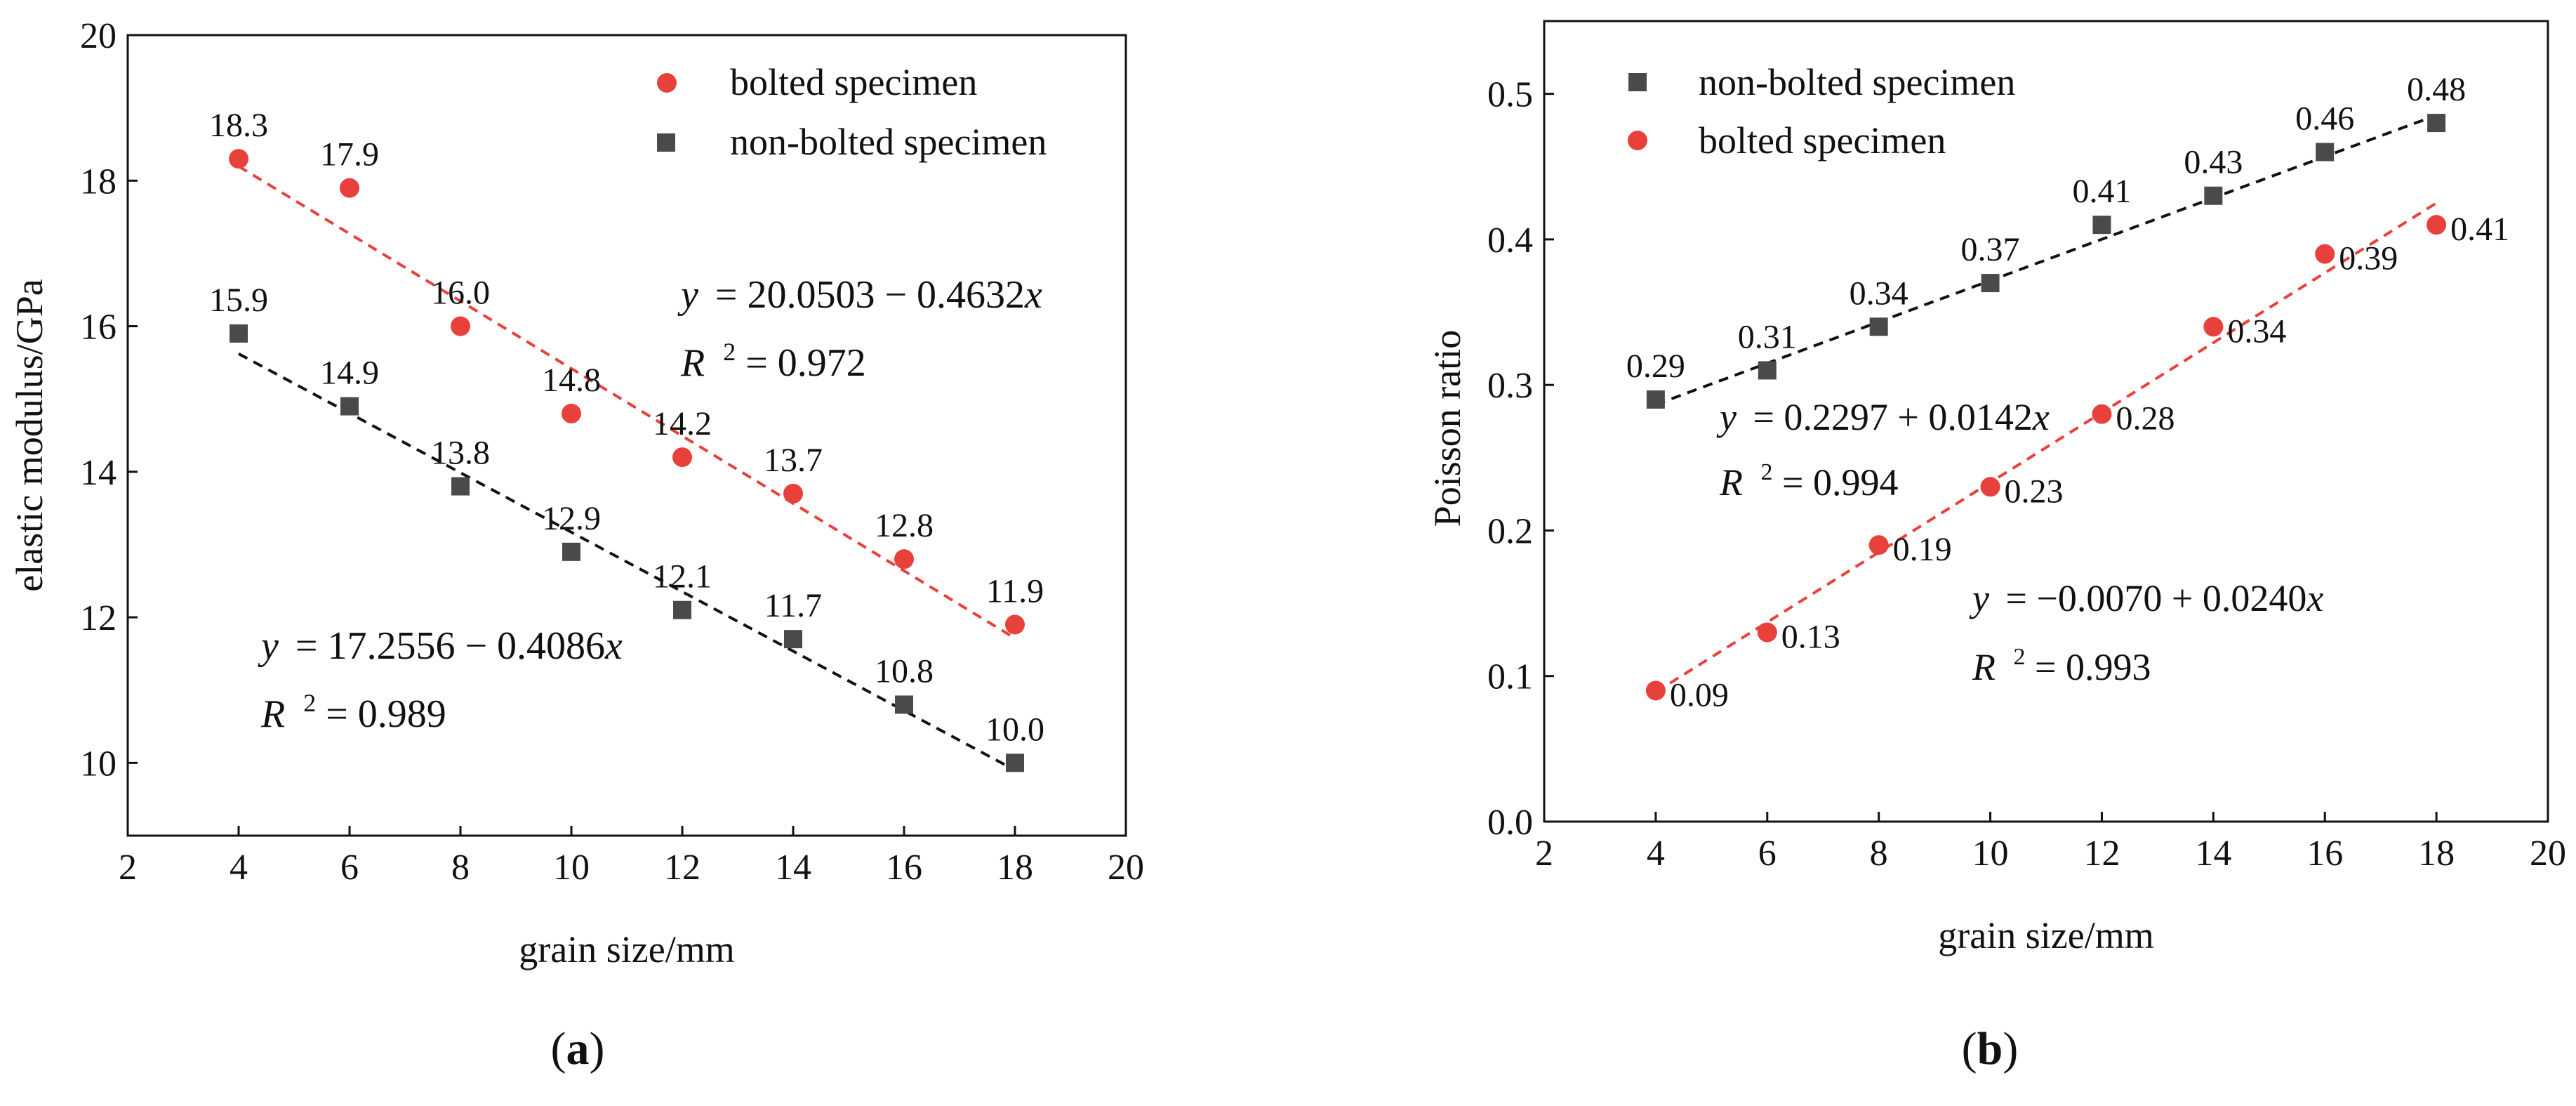 The height and width of the screenshot is (1106, 2576). Describe the element at coordinates (1879, 293) in the screenshot. I see `panel-b-data-label-non-bolted-specimen: 0.34` at that location.